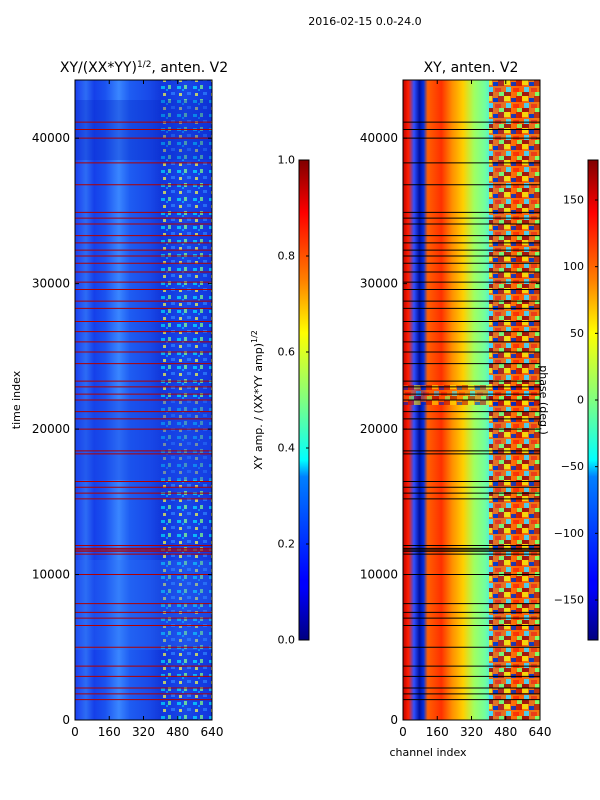 The width and height of the screenshot is (600, 800). What do you see at coordinates (573, 266) in the screenshot?
I see `colorbar-tick-label: 100` at bounding box center [573, 266].